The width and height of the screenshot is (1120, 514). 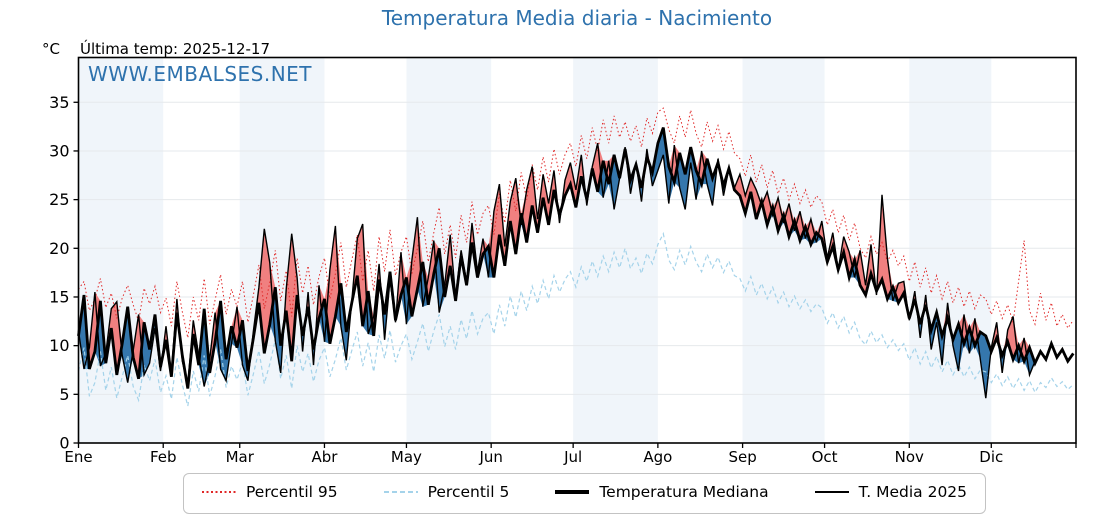 What do you see at coordinates (59, 102) in the screenshot?
I see `y-tick-label: 35` at bounding box center [59, 102].